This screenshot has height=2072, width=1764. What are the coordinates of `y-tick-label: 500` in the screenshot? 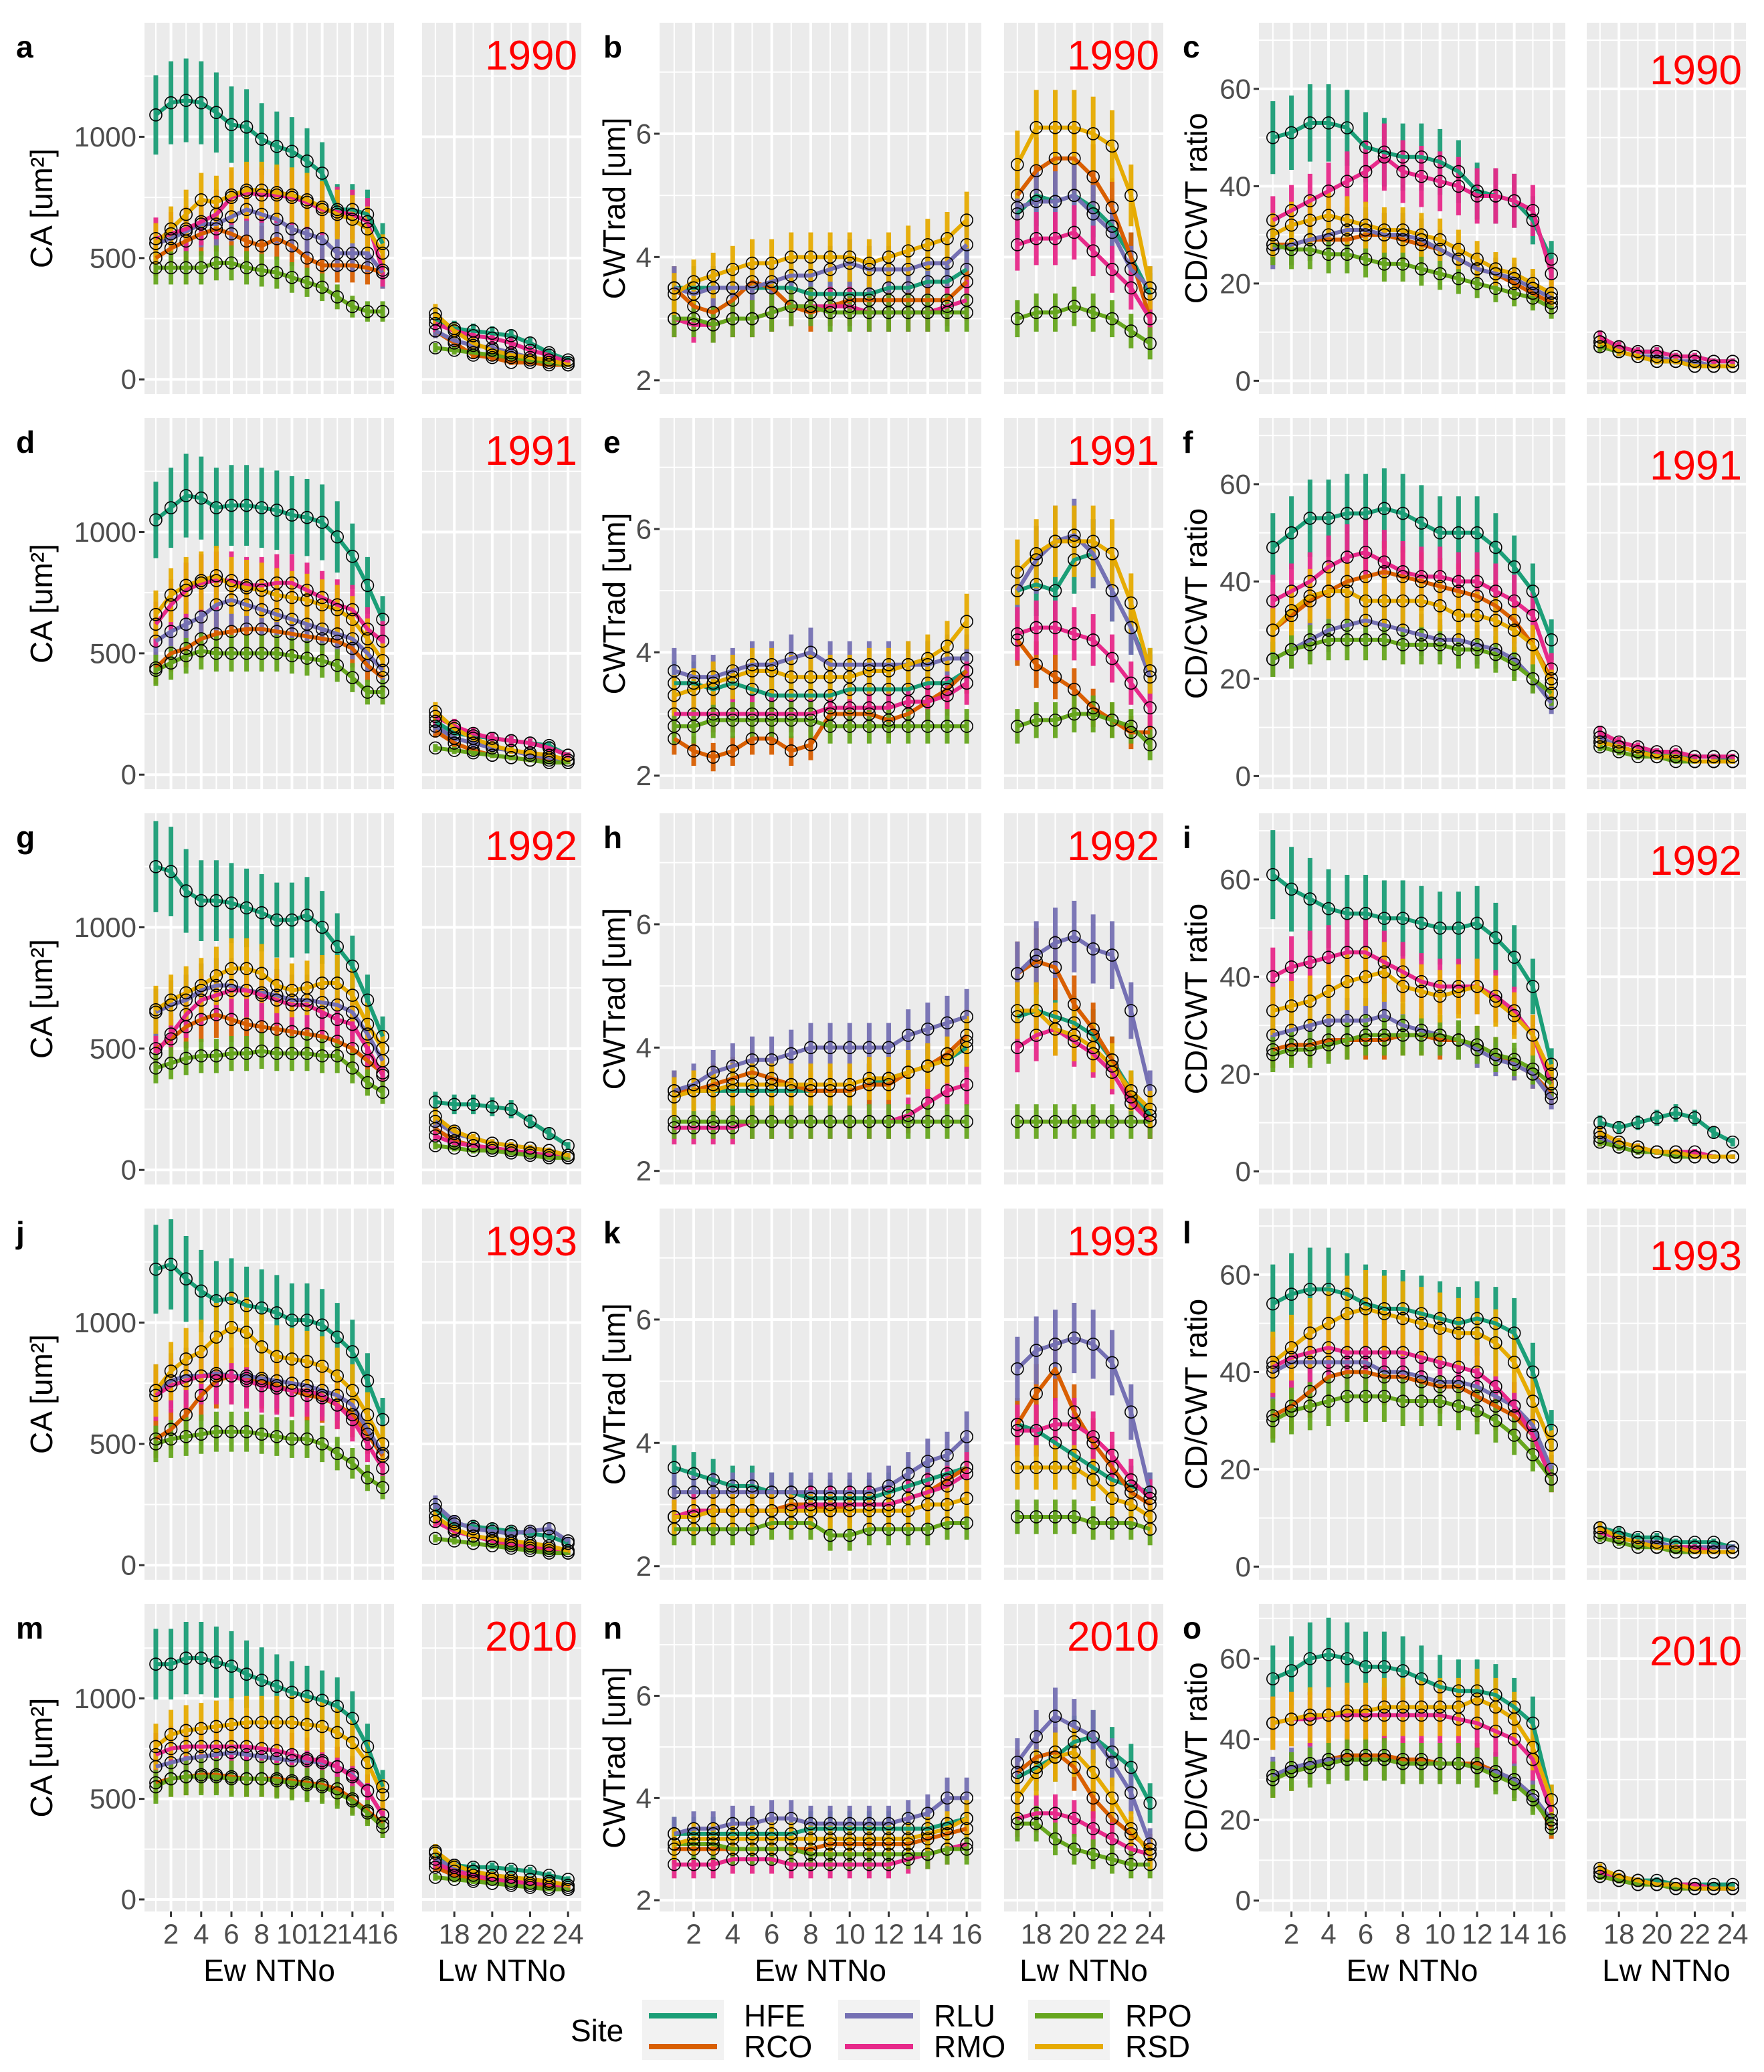 It's located at (113, 258).